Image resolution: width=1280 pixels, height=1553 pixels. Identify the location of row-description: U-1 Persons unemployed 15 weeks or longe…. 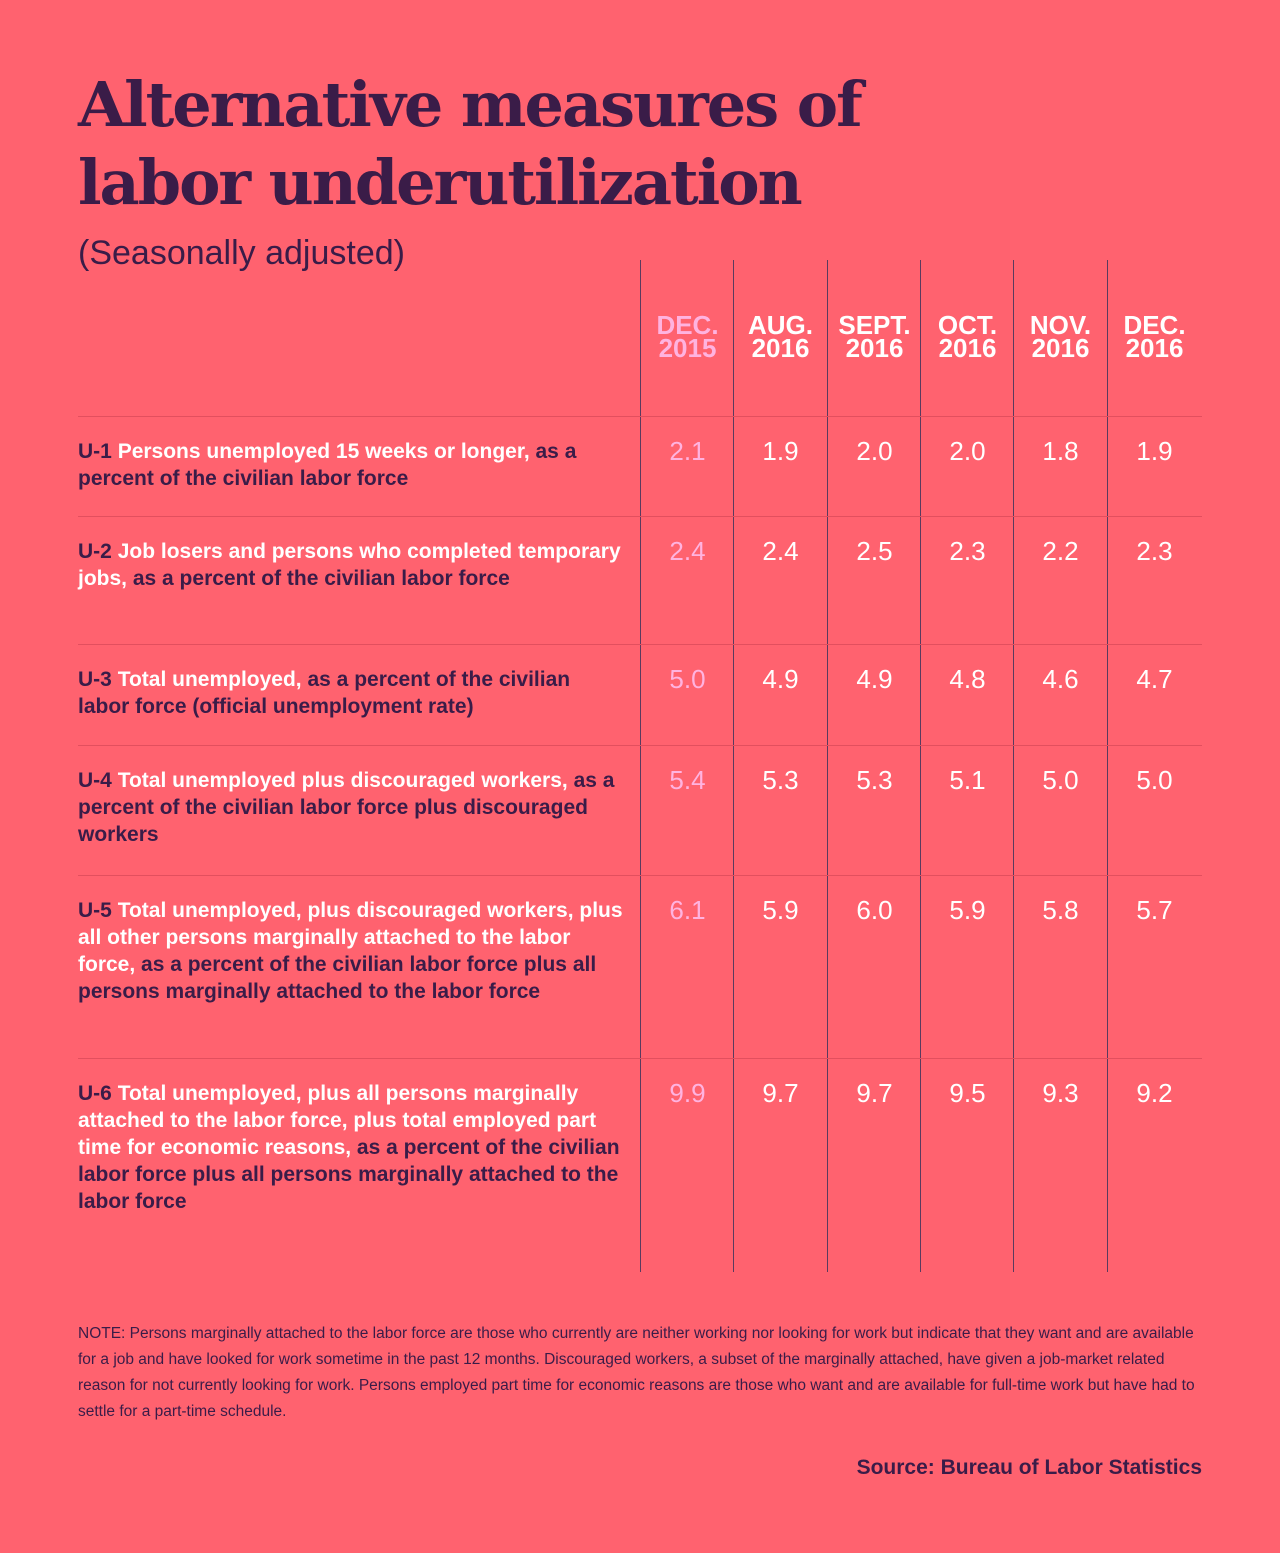
(350, 465).